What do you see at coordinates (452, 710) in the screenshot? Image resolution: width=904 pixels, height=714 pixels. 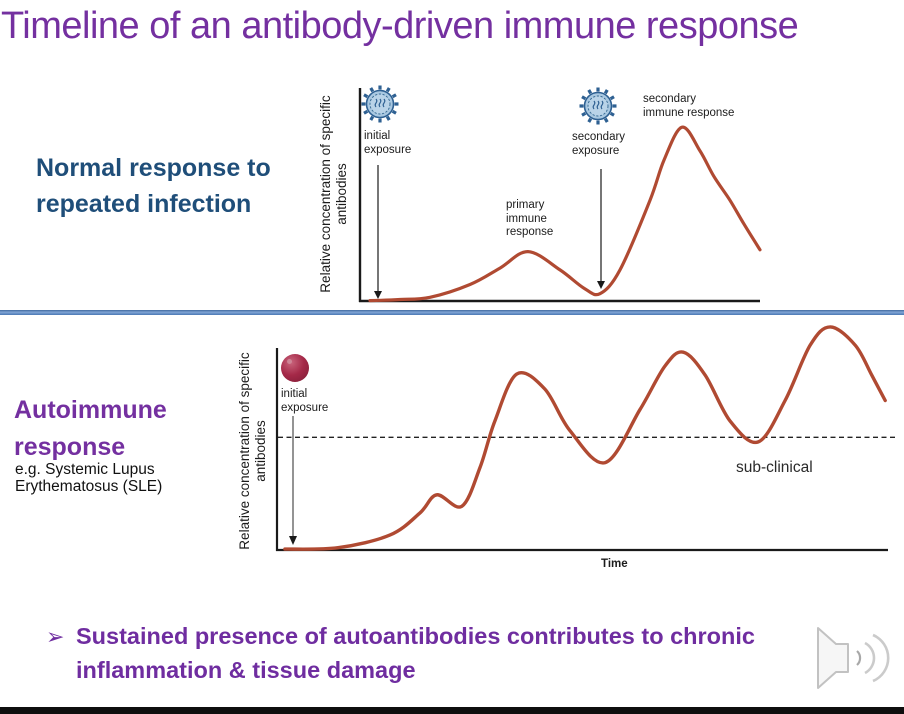 I see `slide-bottom-bar` at bounding box center [452, 710].